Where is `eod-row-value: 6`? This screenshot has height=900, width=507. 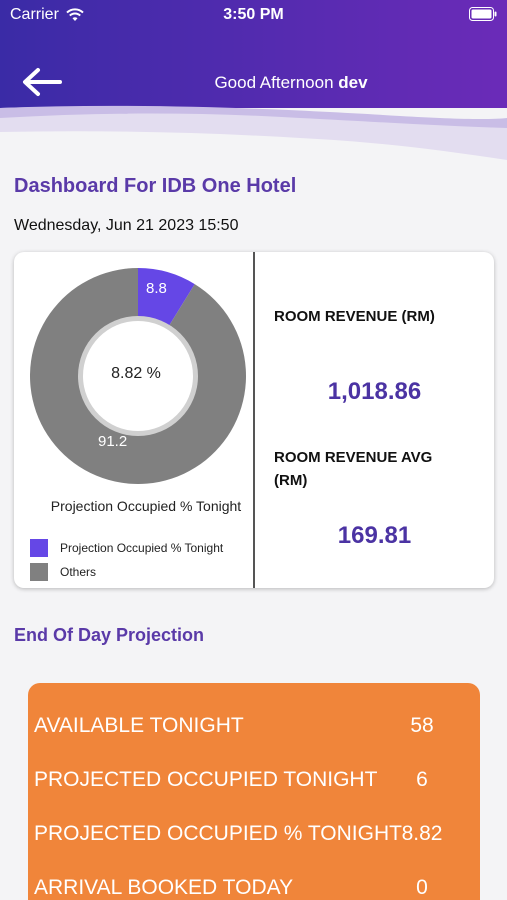
eod-row-value: 6 is located at coordinates (422, 779).